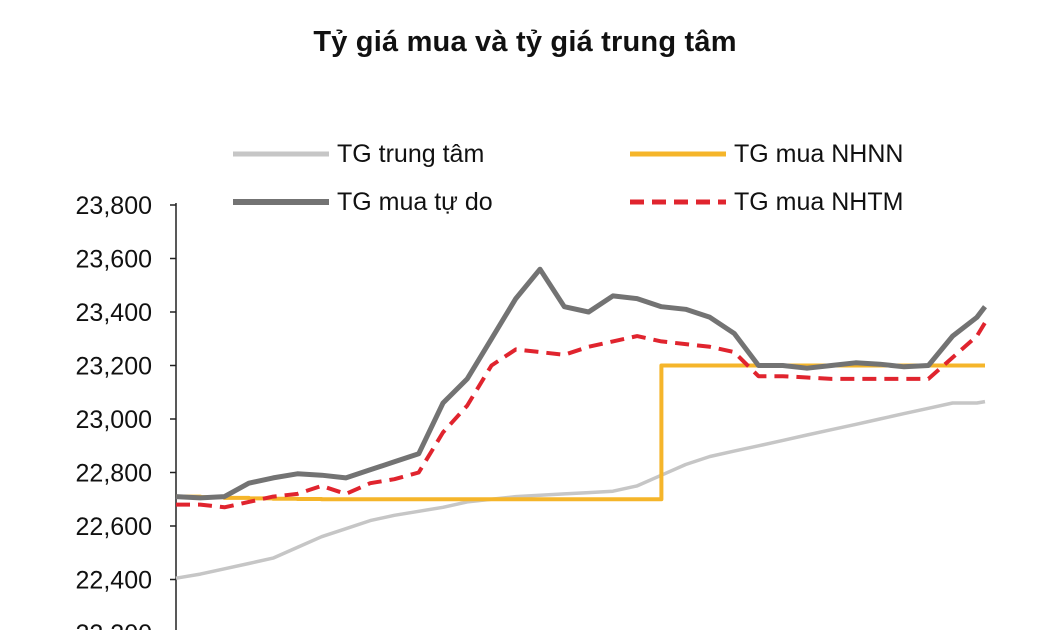 The width and height of the screenshot is (1050, 630). Describe the element at coordinates (114, 625) in the screenshot. I see `y-tick-label: 22,200` at that location.